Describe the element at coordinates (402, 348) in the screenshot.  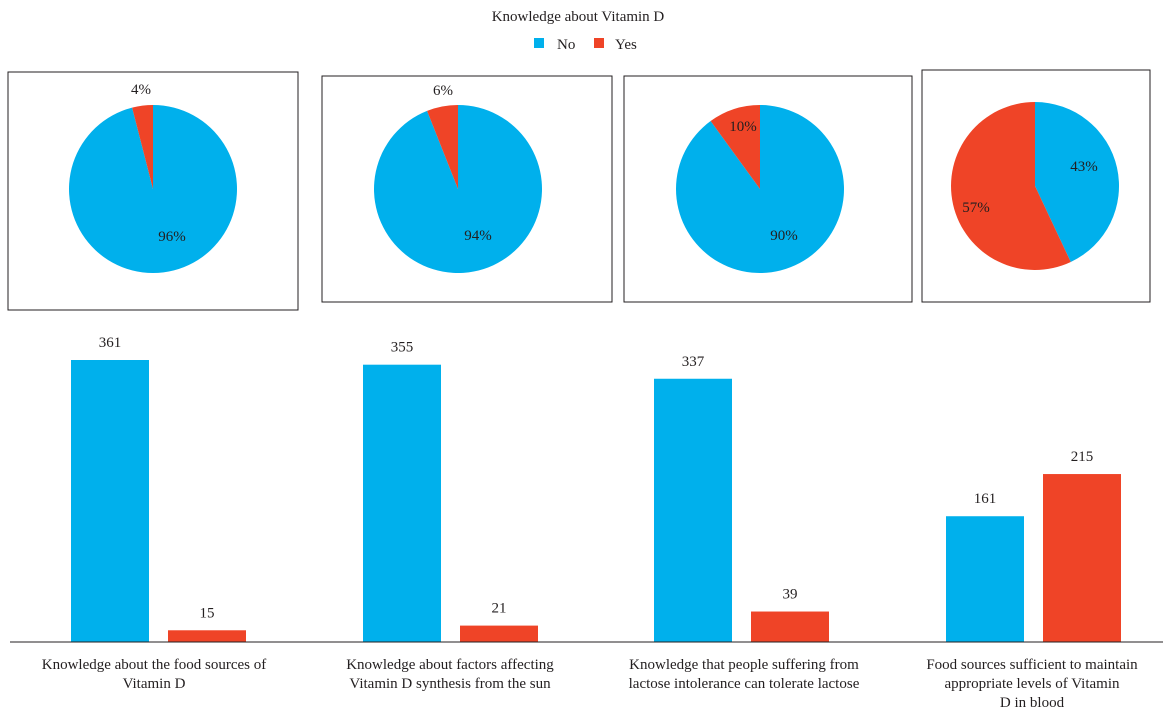
I see `bar-value-label: 355` at that location.